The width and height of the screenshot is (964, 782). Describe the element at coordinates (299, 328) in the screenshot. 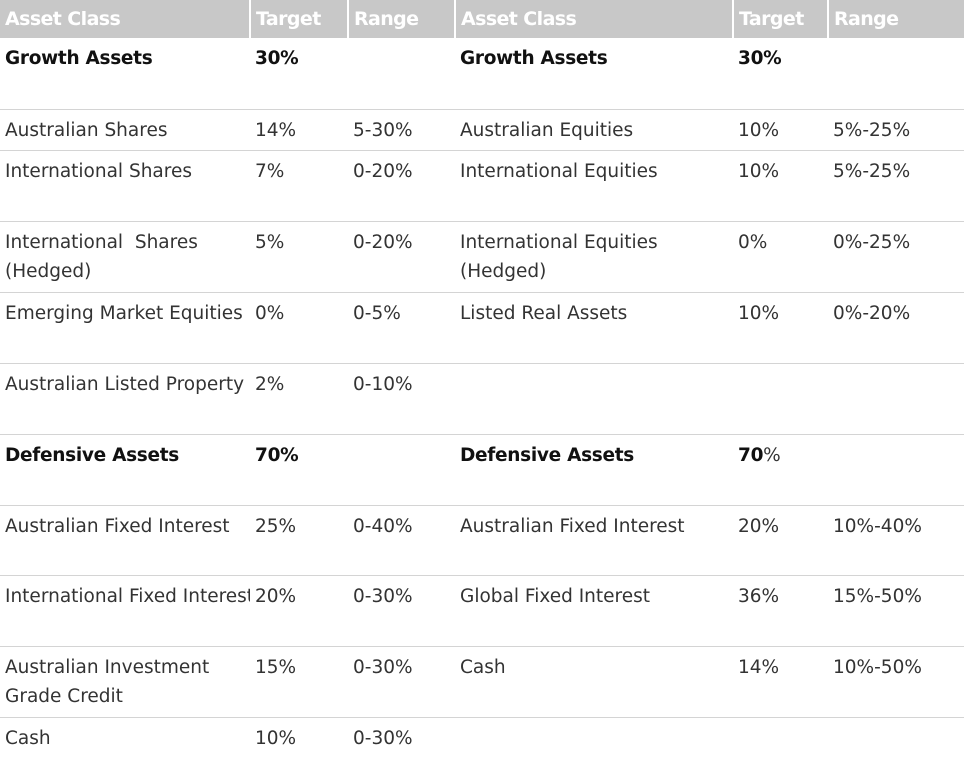

I see `target-left: 0%` at that location.